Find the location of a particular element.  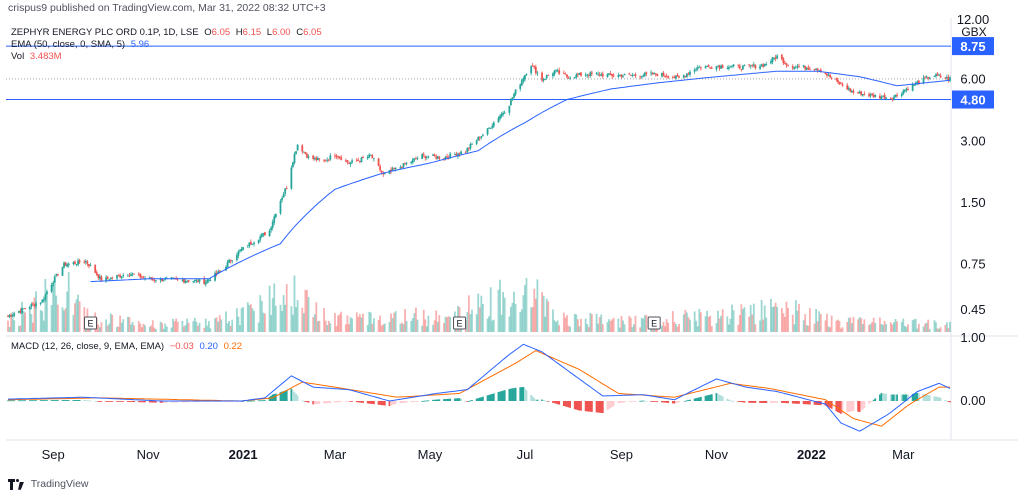

currency-label: GBX is located at coordinates (973, 32).